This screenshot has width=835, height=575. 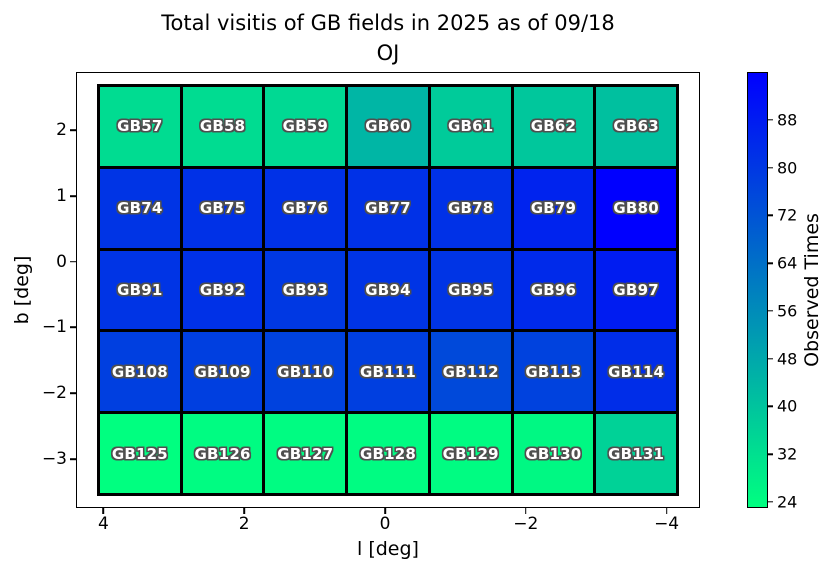 I want to click on y-axis-label: b [deg], so click(x=22, y=290).